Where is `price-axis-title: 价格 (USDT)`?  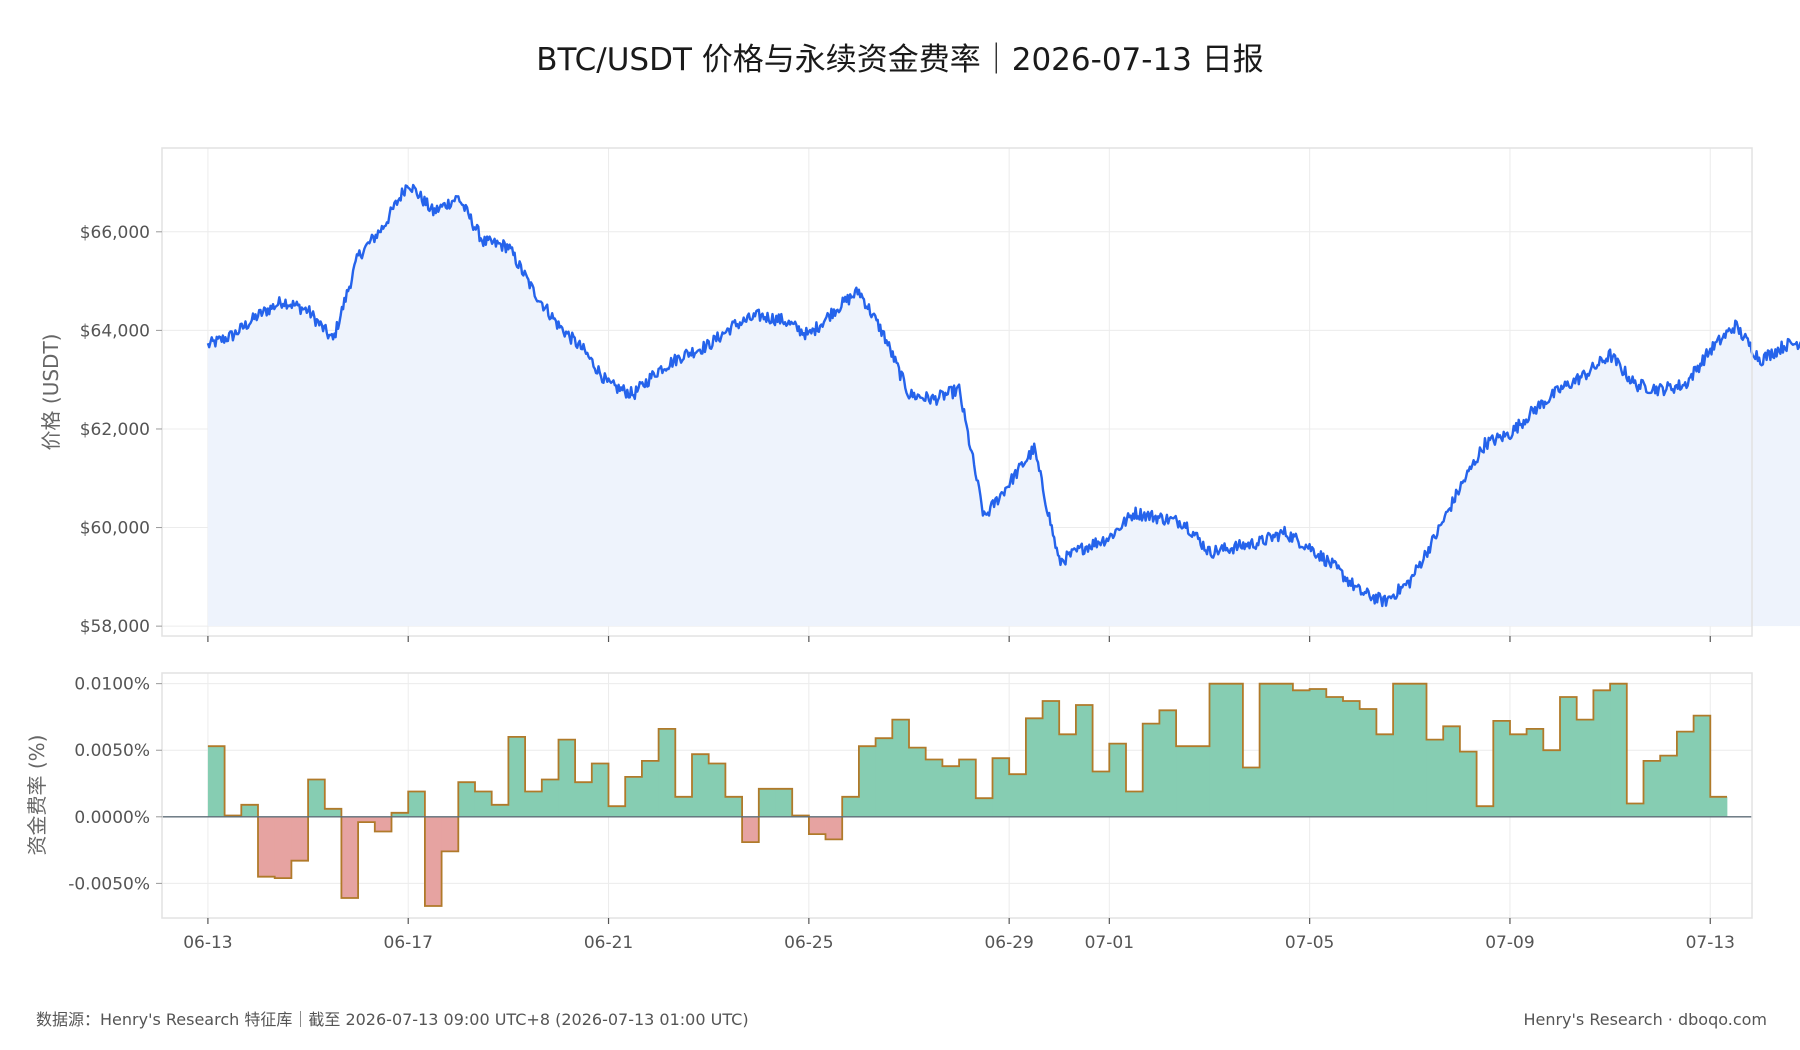 price-axis-title: 价格 (USDT) is located at coordinates (51, 392).